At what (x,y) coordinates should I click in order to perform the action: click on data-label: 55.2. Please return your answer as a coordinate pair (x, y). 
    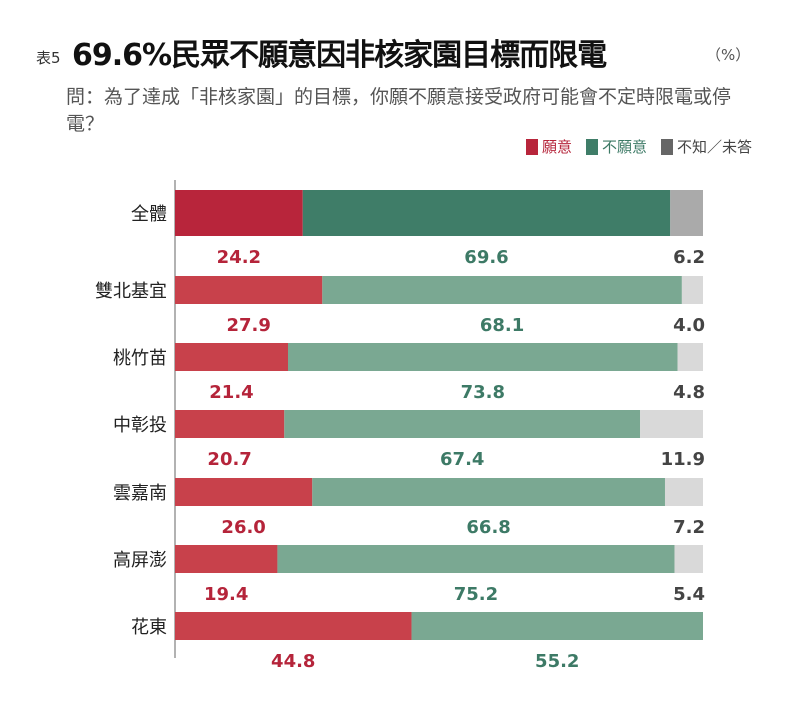
    Looking at the image, I should click on (557, 661).